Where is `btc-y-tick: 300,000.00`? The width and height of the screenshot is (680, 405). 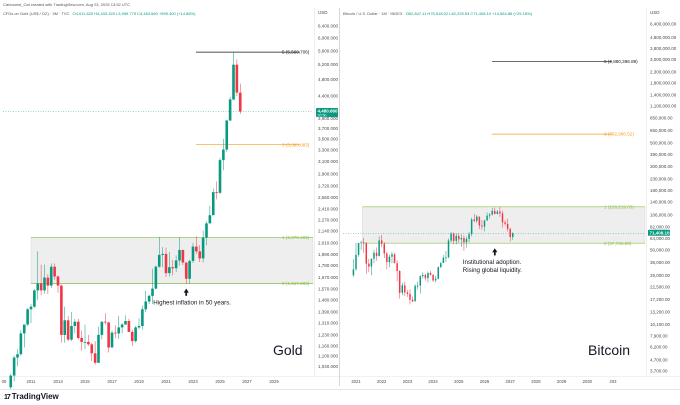 btc-y-tick: 300,000.00 is located at coordinates (661, 166).